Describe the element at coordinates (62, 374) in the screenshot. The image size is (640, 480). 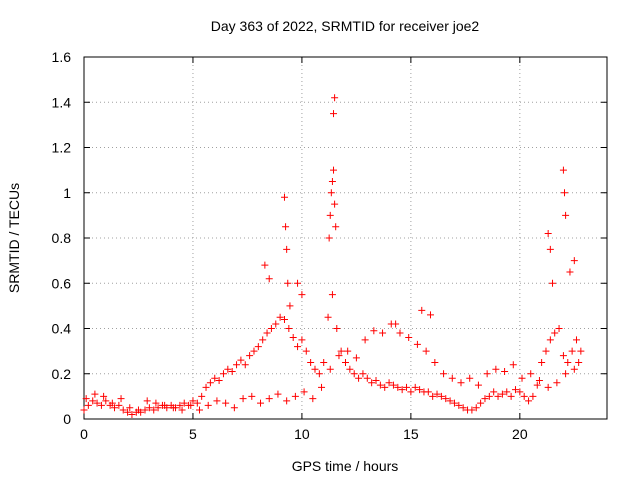
I see `y-tick-label: 0.2` at that location.